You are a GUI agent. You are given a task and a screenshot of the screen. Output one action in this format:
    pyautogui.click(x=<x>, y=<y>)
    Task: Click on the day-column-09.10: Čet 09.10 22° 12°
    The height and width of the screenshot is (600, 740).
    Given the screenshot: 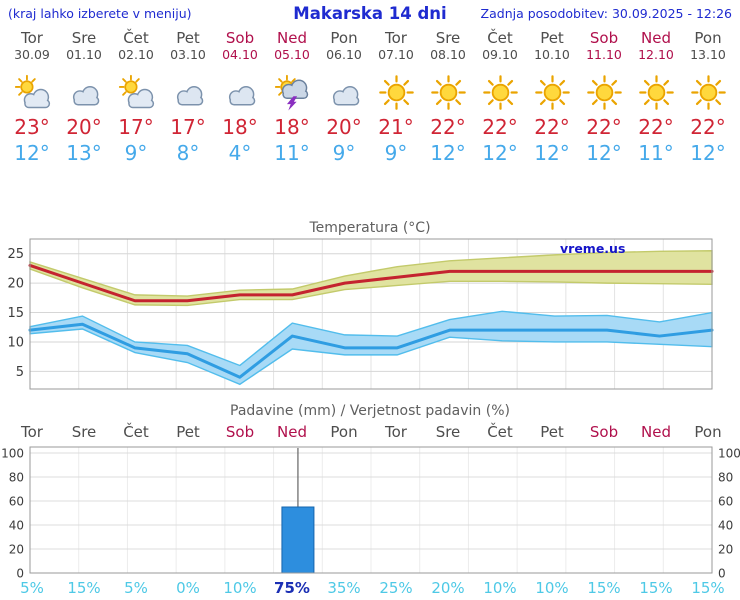 What is the action you would take?
    pyautogui.click(x=500, y=97)
    